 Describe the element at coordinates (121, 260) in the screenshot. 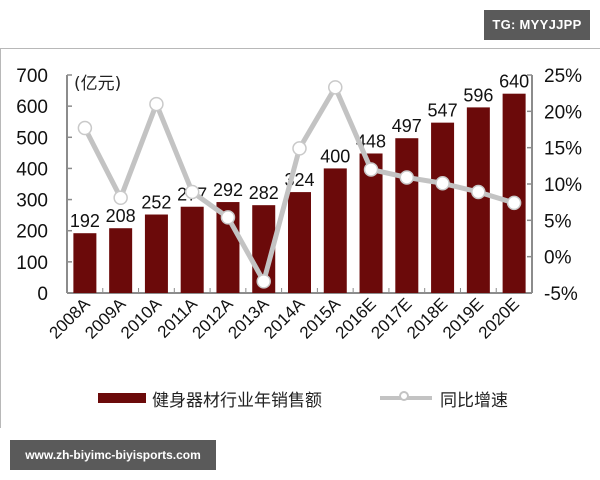

I see `bar-2009A` at that location.